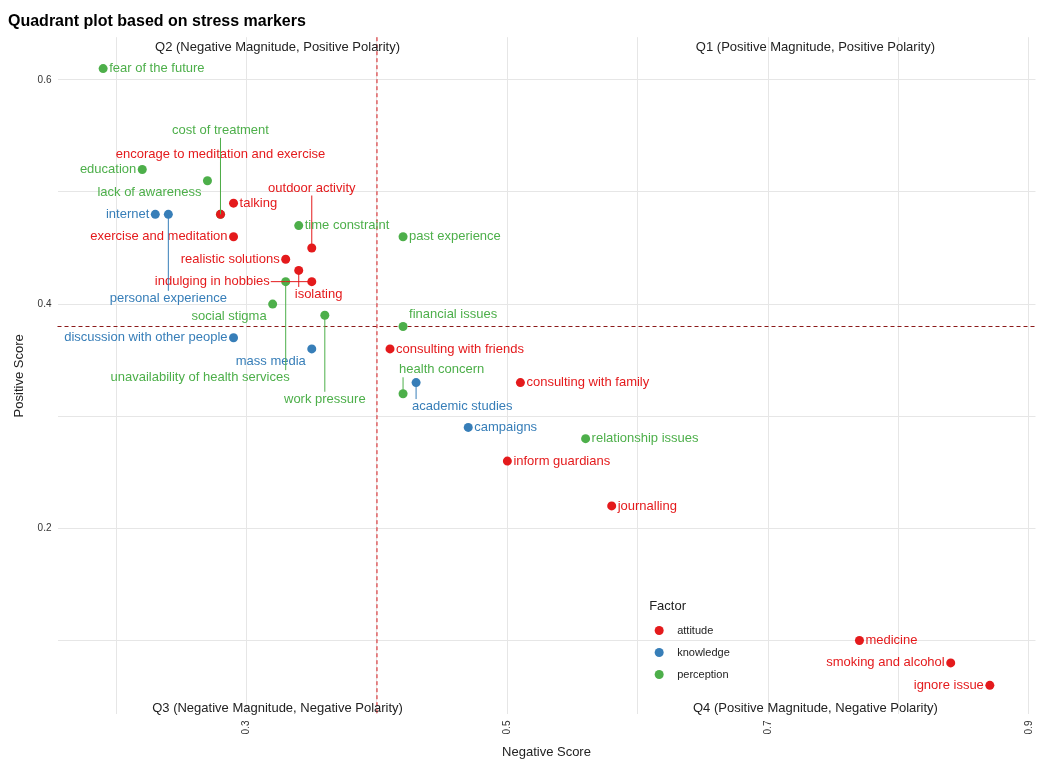  Describe the element at coordinates (168, 297) in the screenshot. I see `data-label: personal experience` at that location.